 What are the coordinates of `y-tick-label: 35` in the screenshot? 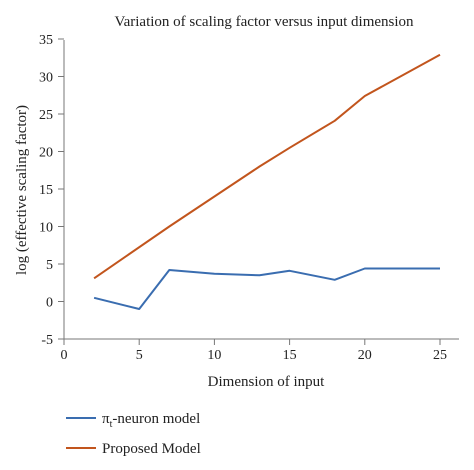 It's located at (46, 40).